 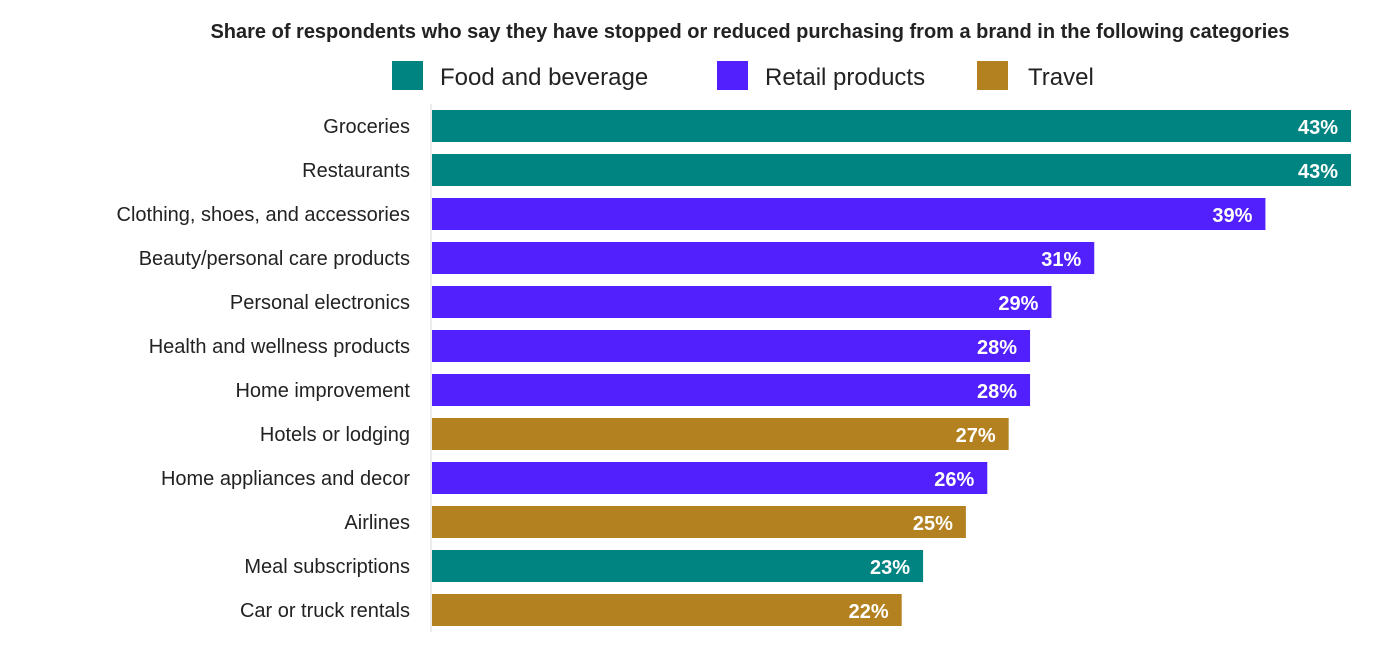 What do you see at coordinates (732, 75) in the screenshot?
I see `legend-swatch-retail-products` at bounding box center [732, 75].